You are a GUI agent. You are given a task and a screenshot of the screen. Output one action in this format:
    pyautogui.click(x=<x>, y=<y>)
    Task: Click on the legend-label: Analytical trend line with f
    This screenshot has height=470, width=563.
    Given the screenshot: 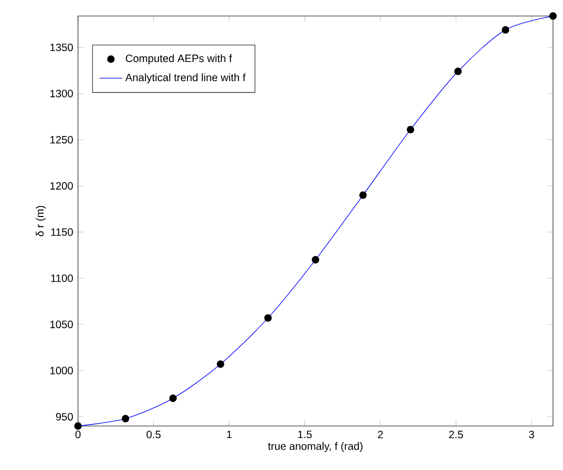 What is the action you would take?
    pyautogui.click(x=185, y=78)
    